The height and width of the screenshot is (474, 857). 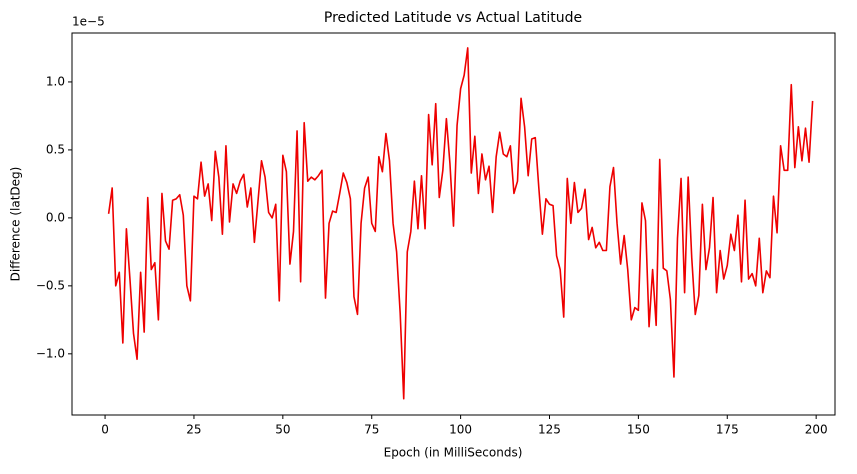 What do you see at coordinates (55, 149) in the screenshot?
I see `y-tick-label: 0.5` at bounding box center [55, 149].